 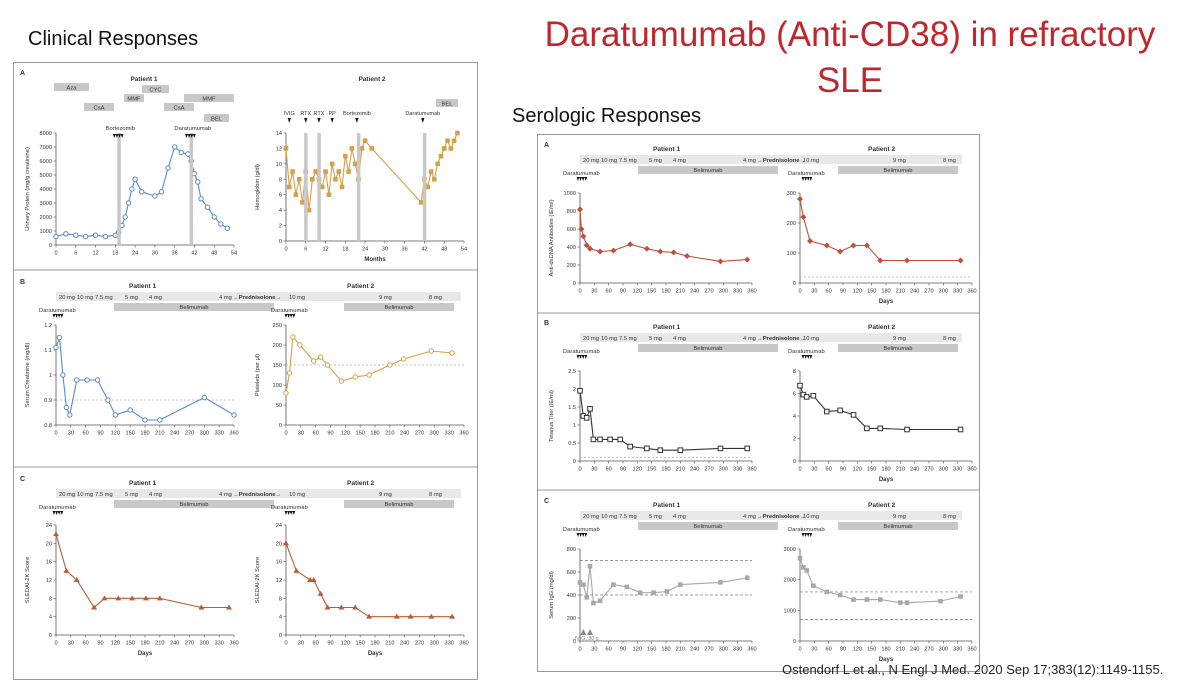 I want to click on sero-B-patient1-title: Patient 1, so click(x=666, y=327).